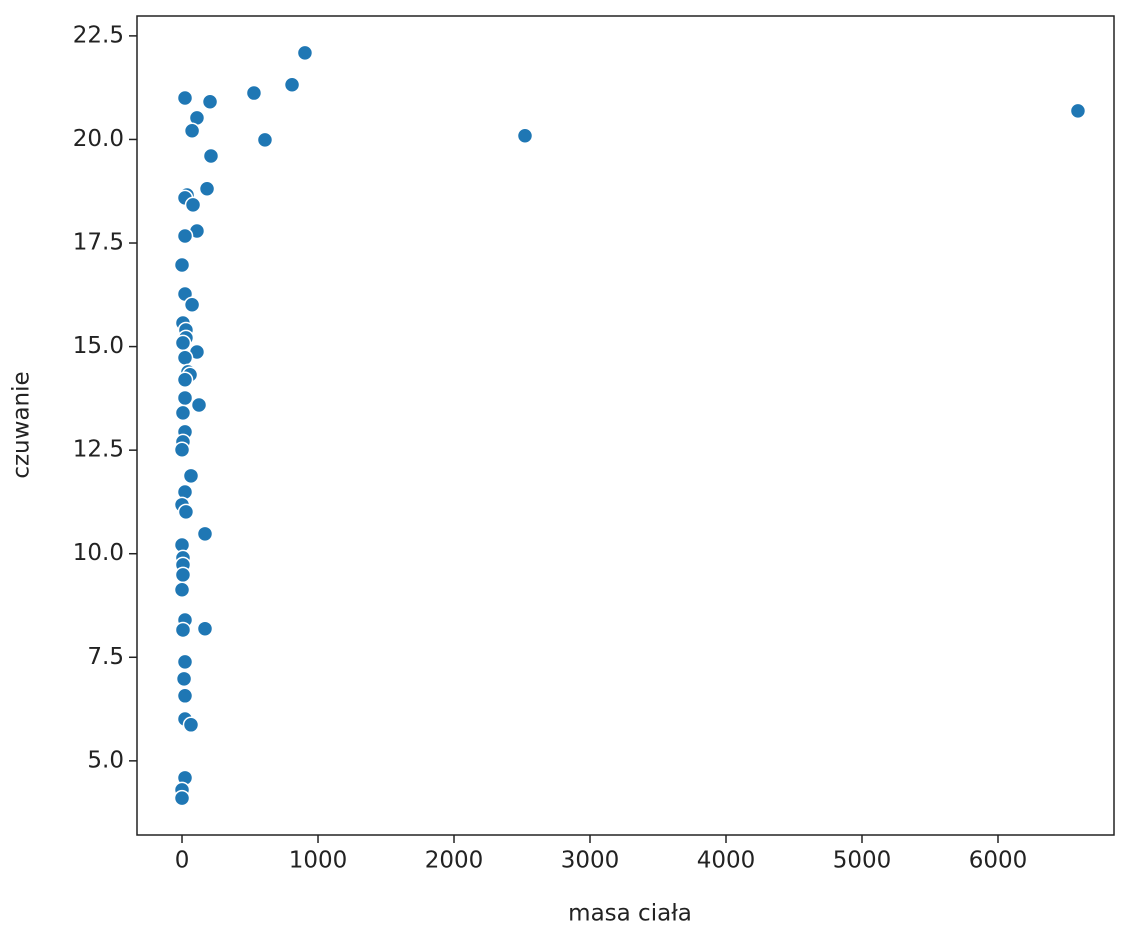  I want to click on x-tick-label: 5000, so click(862, 861).